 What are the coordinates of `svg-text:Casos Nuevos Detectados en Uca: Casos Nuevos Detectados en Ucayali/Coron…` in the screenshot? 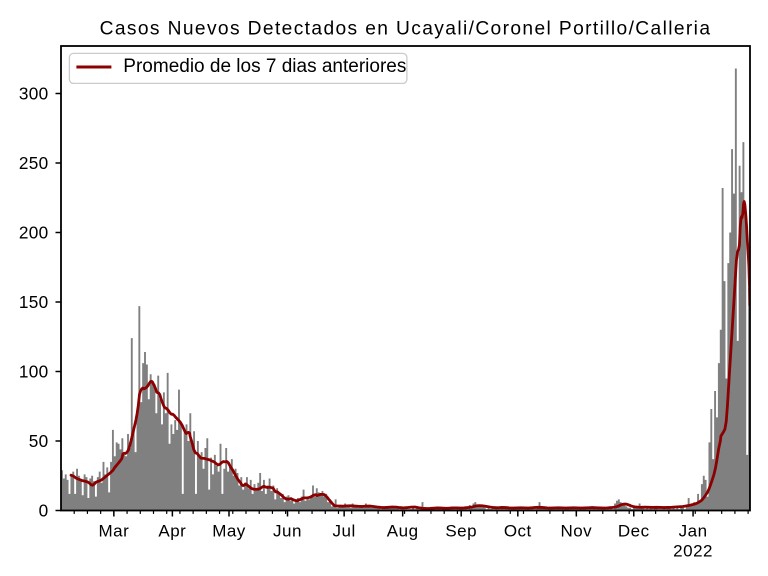 It's located at (406, 29).